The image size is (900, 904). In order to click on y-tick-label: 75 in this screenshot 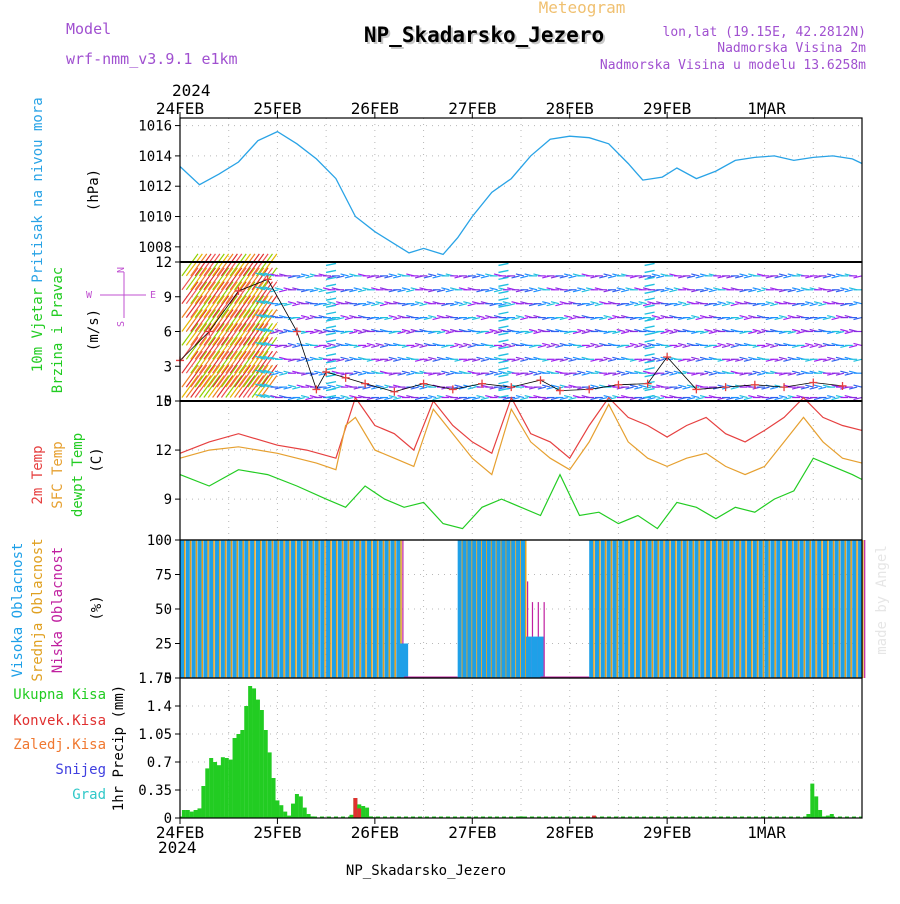, I will do `click(163, 576)`.